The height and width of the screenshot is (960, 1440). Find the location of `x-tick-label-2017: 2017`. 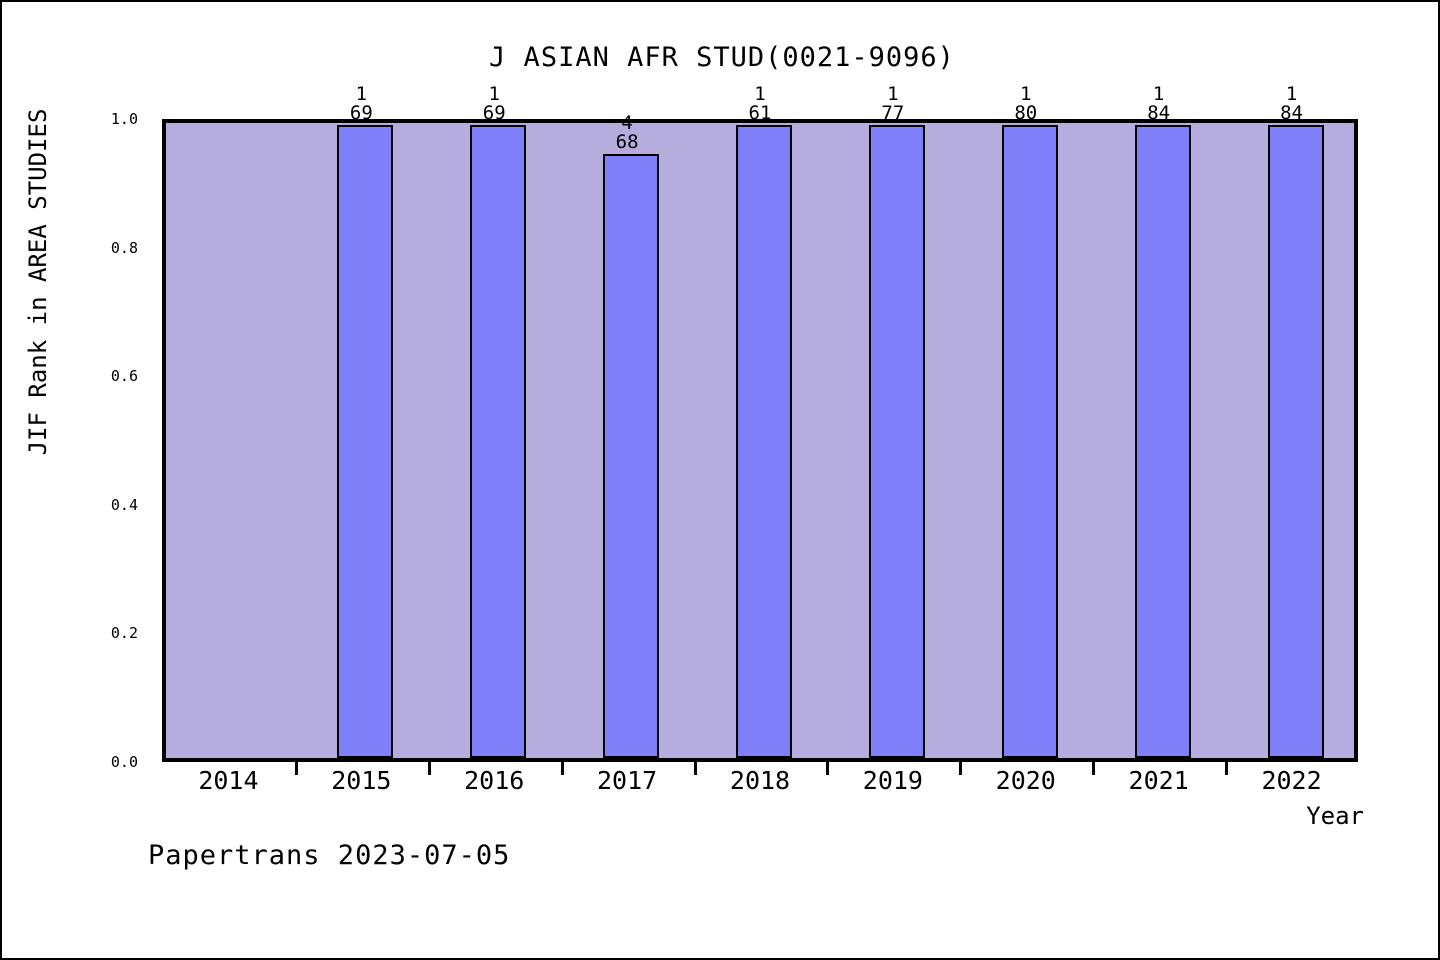

x-tick-label-2017: 2017 is located at coordinates (627, 780).